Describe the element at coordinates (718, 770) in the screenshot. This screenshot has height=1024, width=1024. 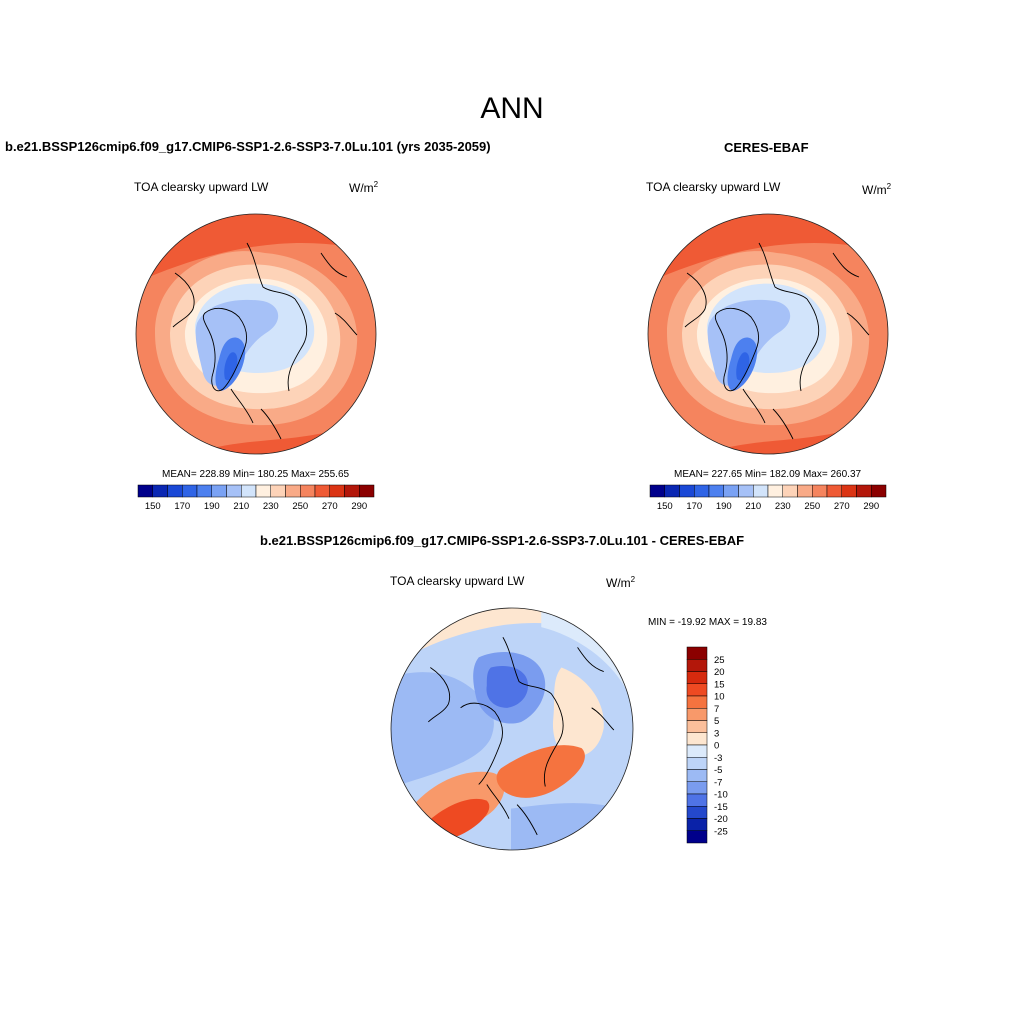
I see `colorbar-tick-label: -5` at that location.